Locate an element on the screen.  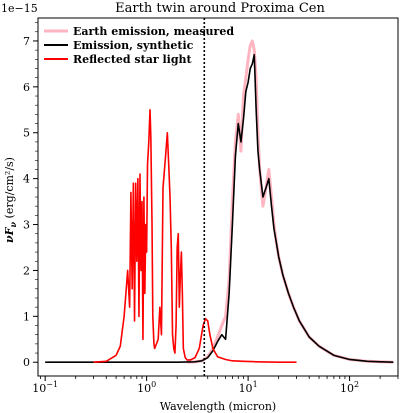
y-tick-label: 5 is located at coordinates (26, 133).